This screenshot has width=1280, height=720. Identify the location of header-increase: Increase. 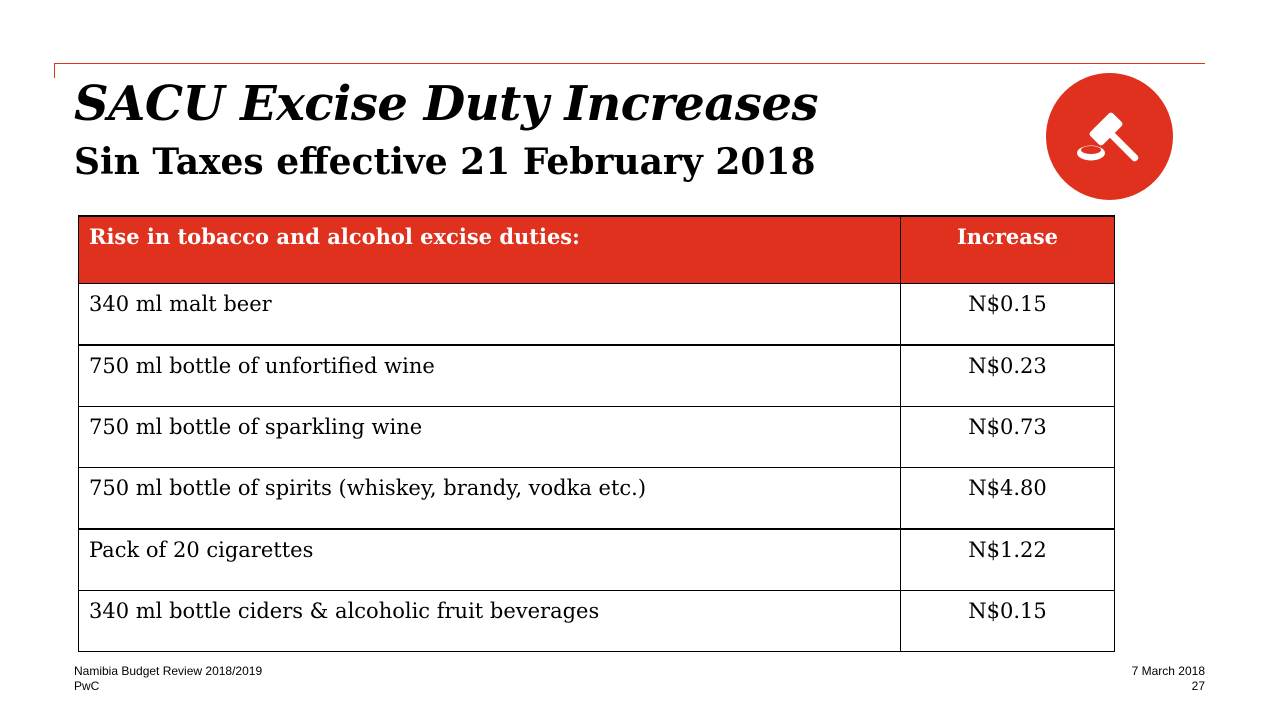
(1007, 249).